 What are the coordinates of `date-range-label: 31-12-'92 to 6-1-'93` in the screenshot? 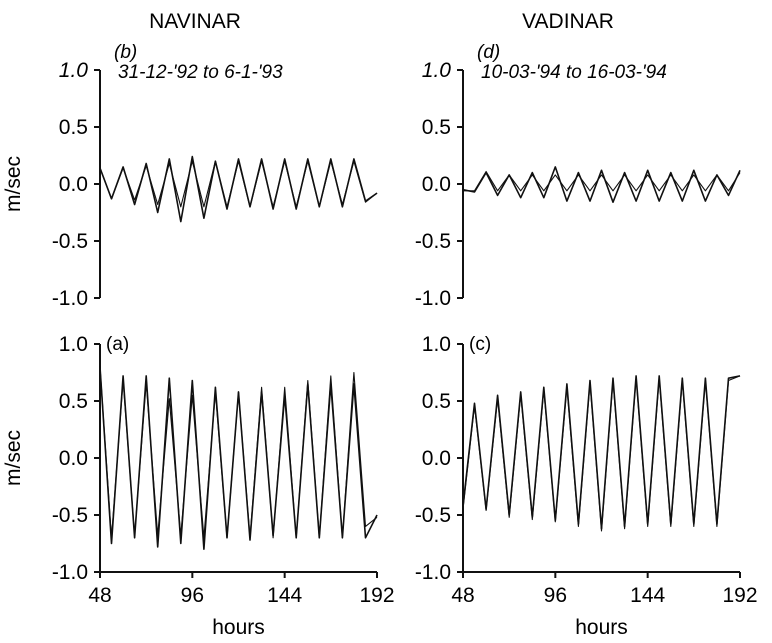 It's located at (200, 72).